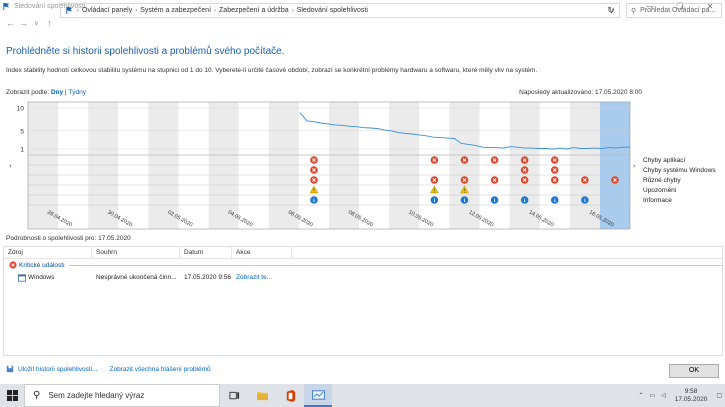  Describe the element at coordinates (107, 10) in the screenshot. I see `crumb-control-panel: Ovládací panely` at that location.